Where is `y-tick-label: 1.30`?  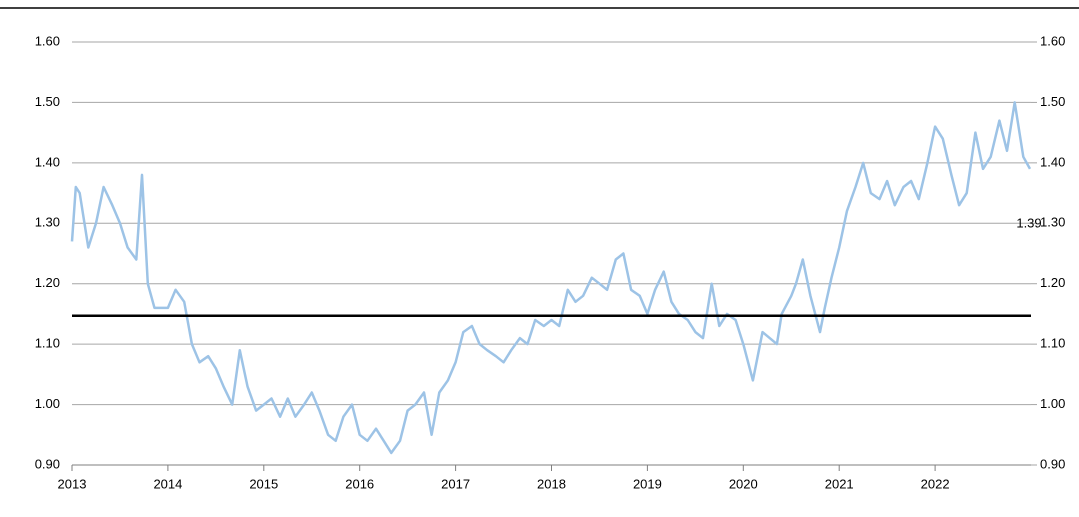 y-tick-label: 1.30 is located at coordinates (47, 222).